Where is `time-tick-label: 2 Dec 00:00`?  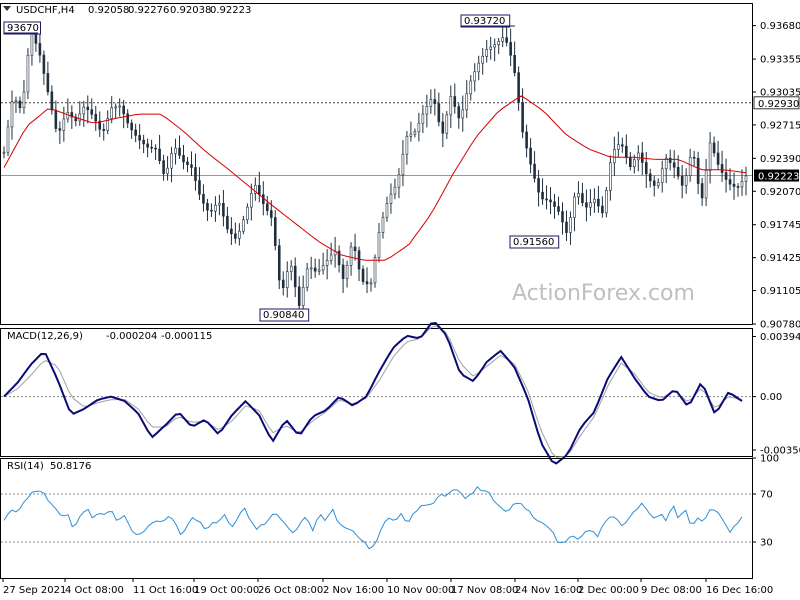
time-tick-label: 2 Dec 00:00 is located at coordinates (608, 590).